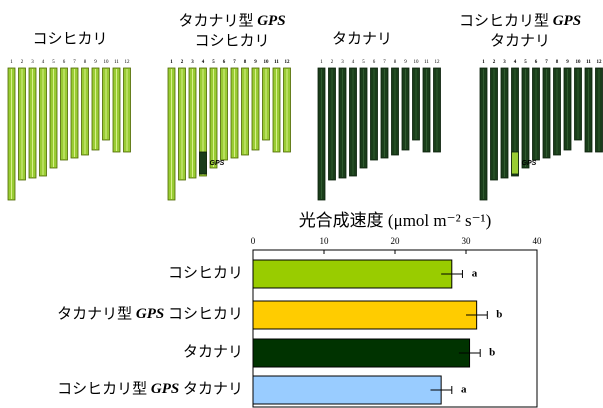  What do you see at coordinates (467, 241) in the screenshot?
I see `x-tick-label: 30` at bounding box center [467, 241].